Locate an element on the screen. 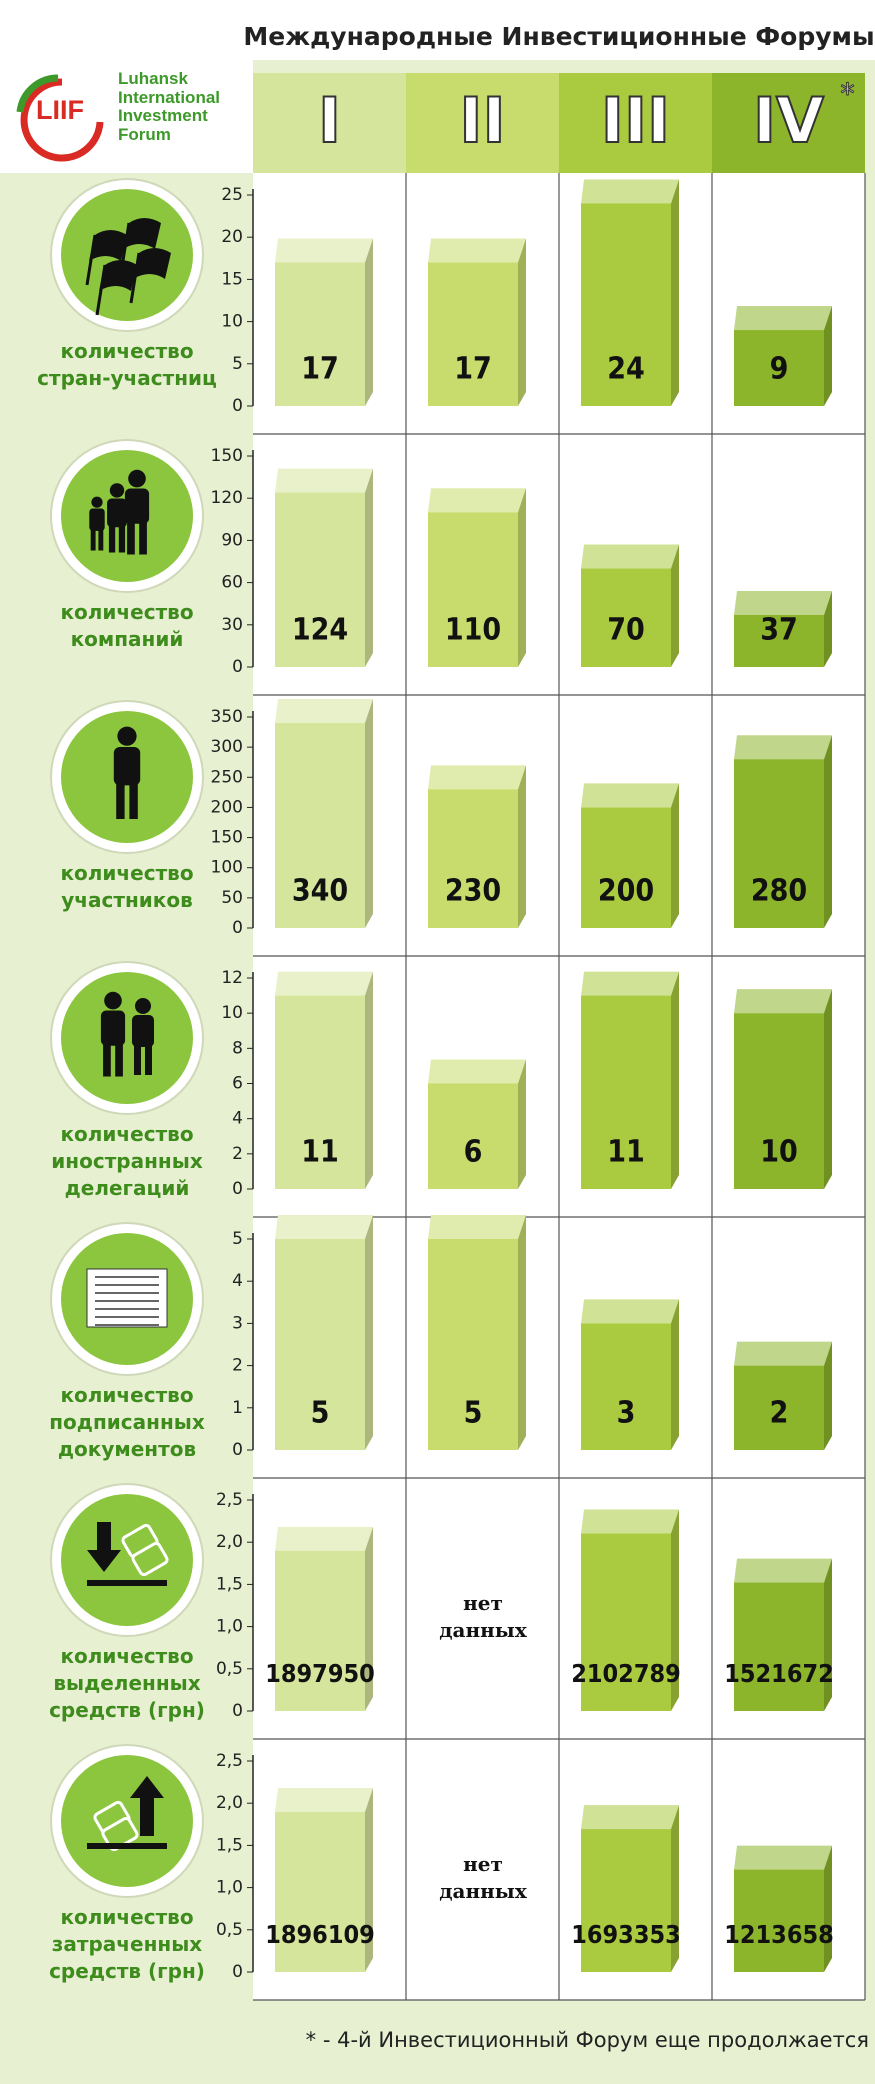 Image resolution: width=875 pixels, height=2084 pixels. y-tick-label: 300 is located at coordinates (227, 747).